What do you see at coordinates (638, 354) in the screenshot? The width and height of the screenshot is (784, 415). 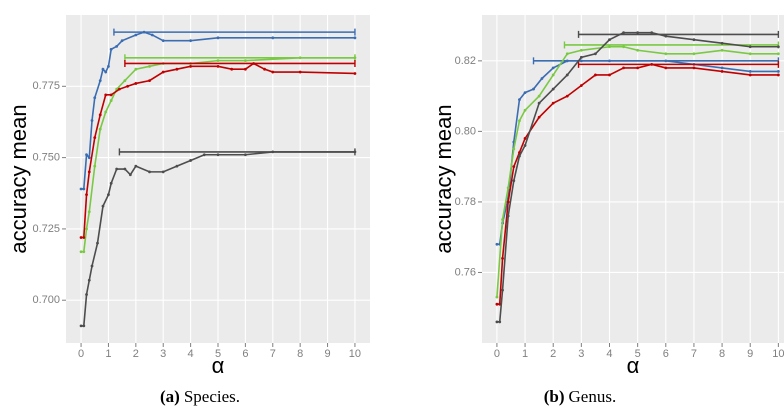 I see `x-tick-label: 5` at bounding box center [638, 354].